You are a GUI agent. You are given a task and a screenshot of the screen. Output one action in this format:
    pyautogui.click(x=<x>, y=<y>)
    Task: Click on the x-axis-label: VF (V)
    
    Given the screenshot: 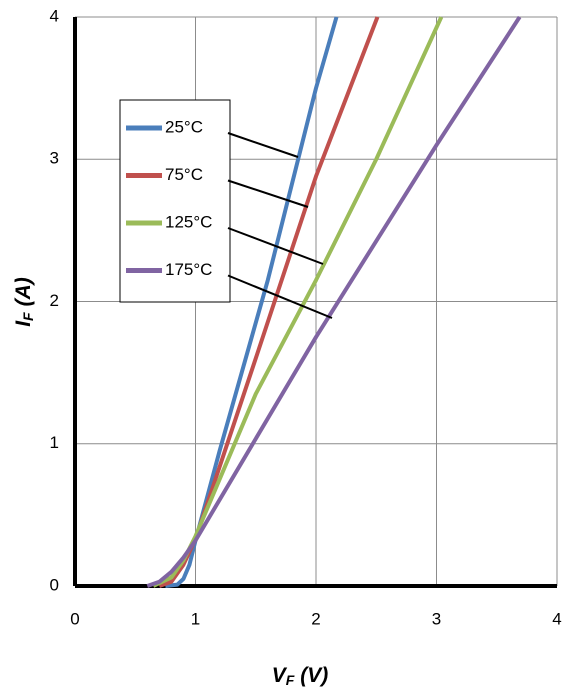 What is the action you would take?
    pyautogui.click(x=300, y=676)
    